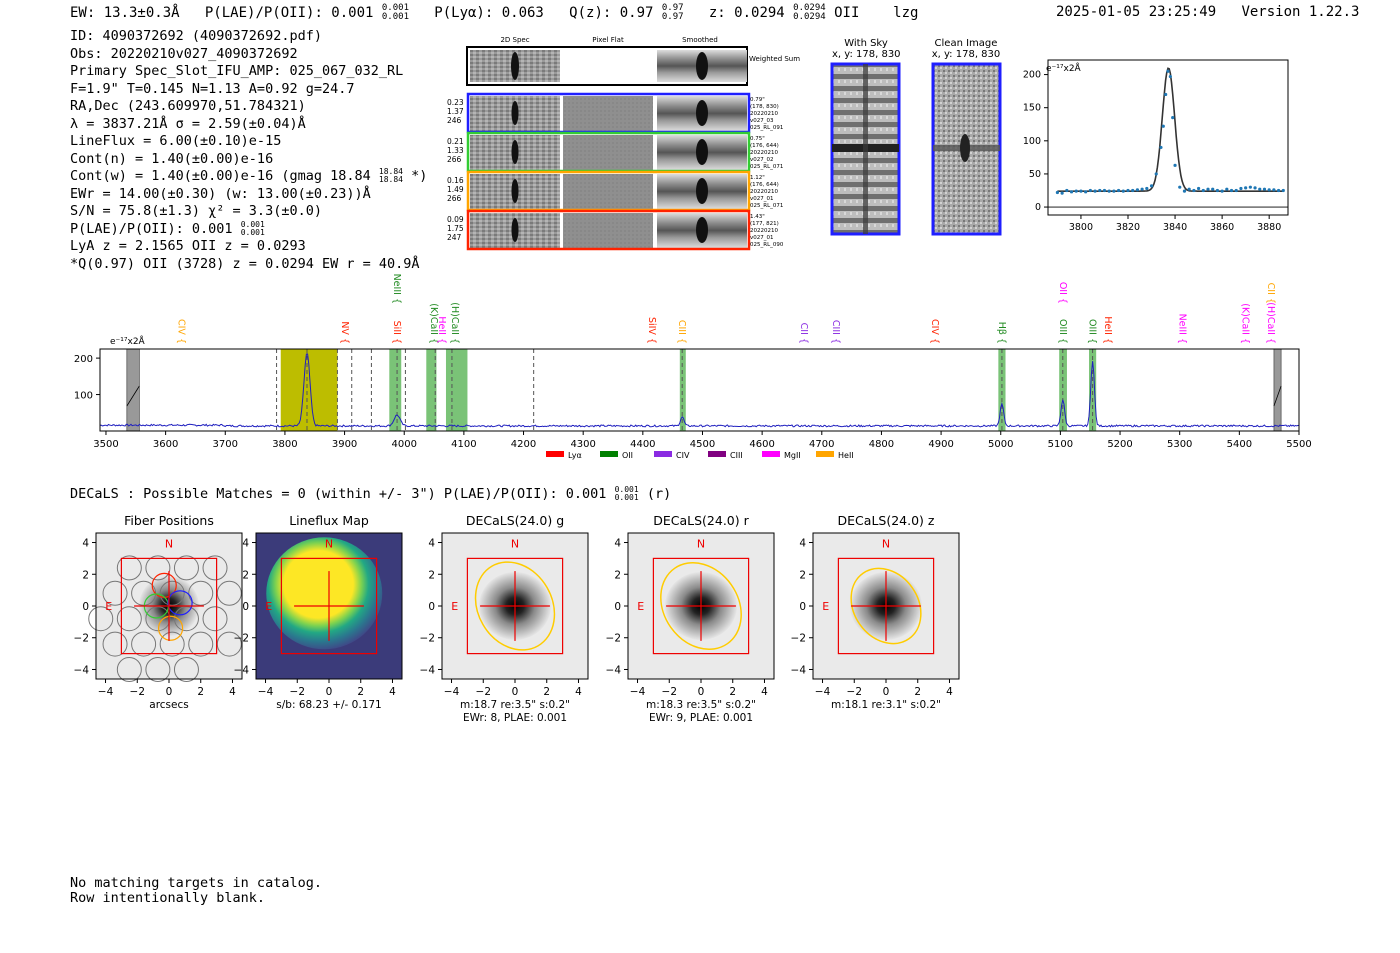 The image size is (1400, 953). I want to click on cutout-row-stat: 266, so click(454, 159).